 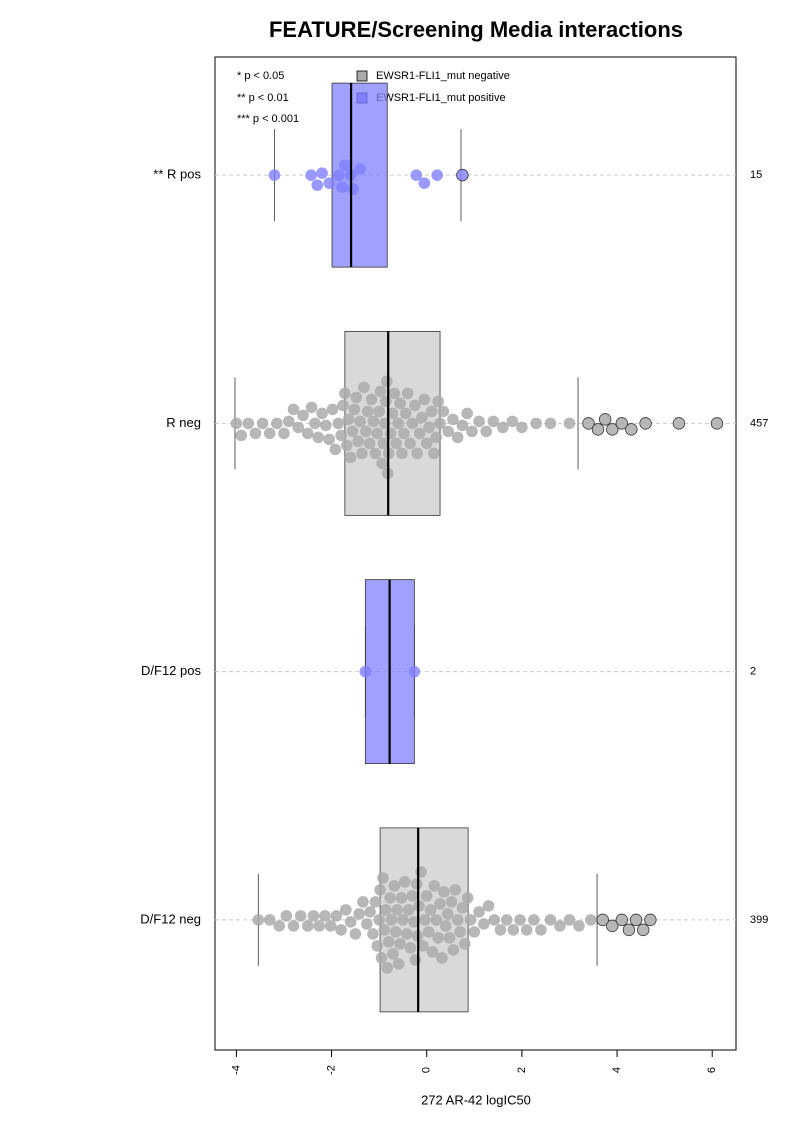 I want to click on x-tick-label: 6, so click(x=712, y=1070).